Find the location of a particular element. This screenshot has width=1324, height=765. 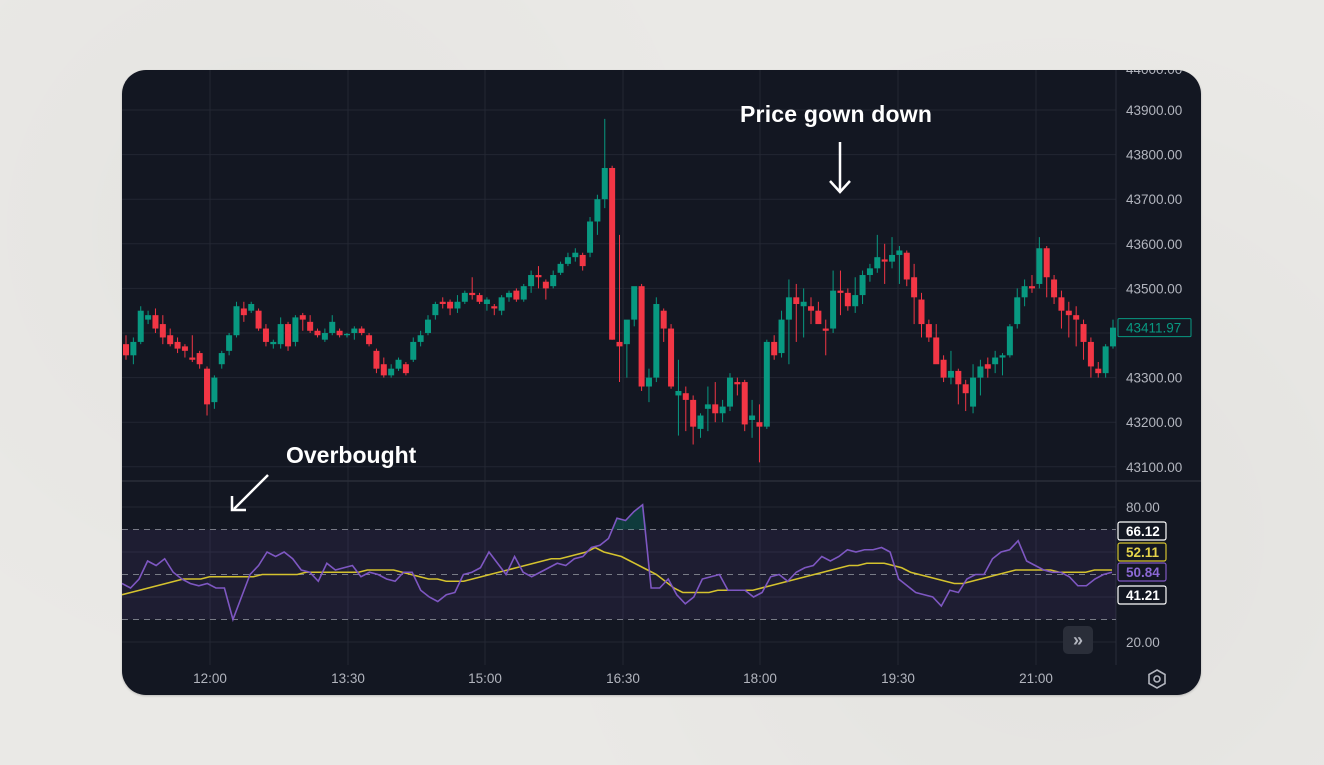

scroll-to-realtime-button: » is located at coordinates (1078, 640).